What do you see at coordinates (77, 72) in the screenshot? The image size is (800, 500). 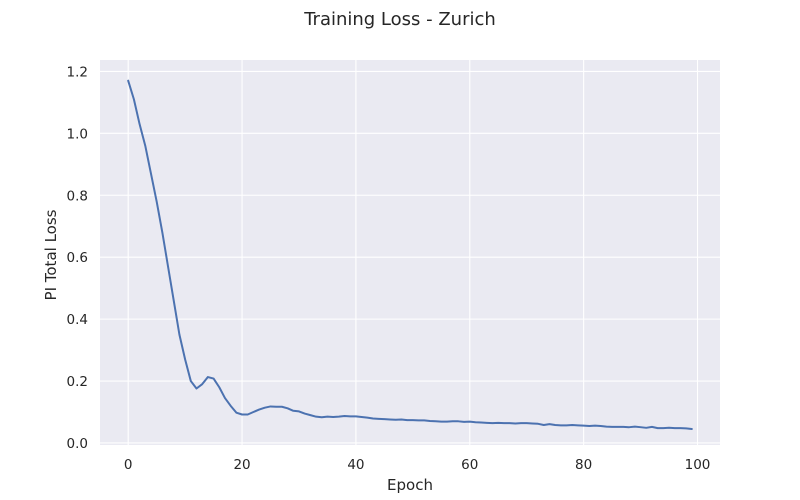 I see `y-tick-label: 1.2` at bounding box center [77, 72].